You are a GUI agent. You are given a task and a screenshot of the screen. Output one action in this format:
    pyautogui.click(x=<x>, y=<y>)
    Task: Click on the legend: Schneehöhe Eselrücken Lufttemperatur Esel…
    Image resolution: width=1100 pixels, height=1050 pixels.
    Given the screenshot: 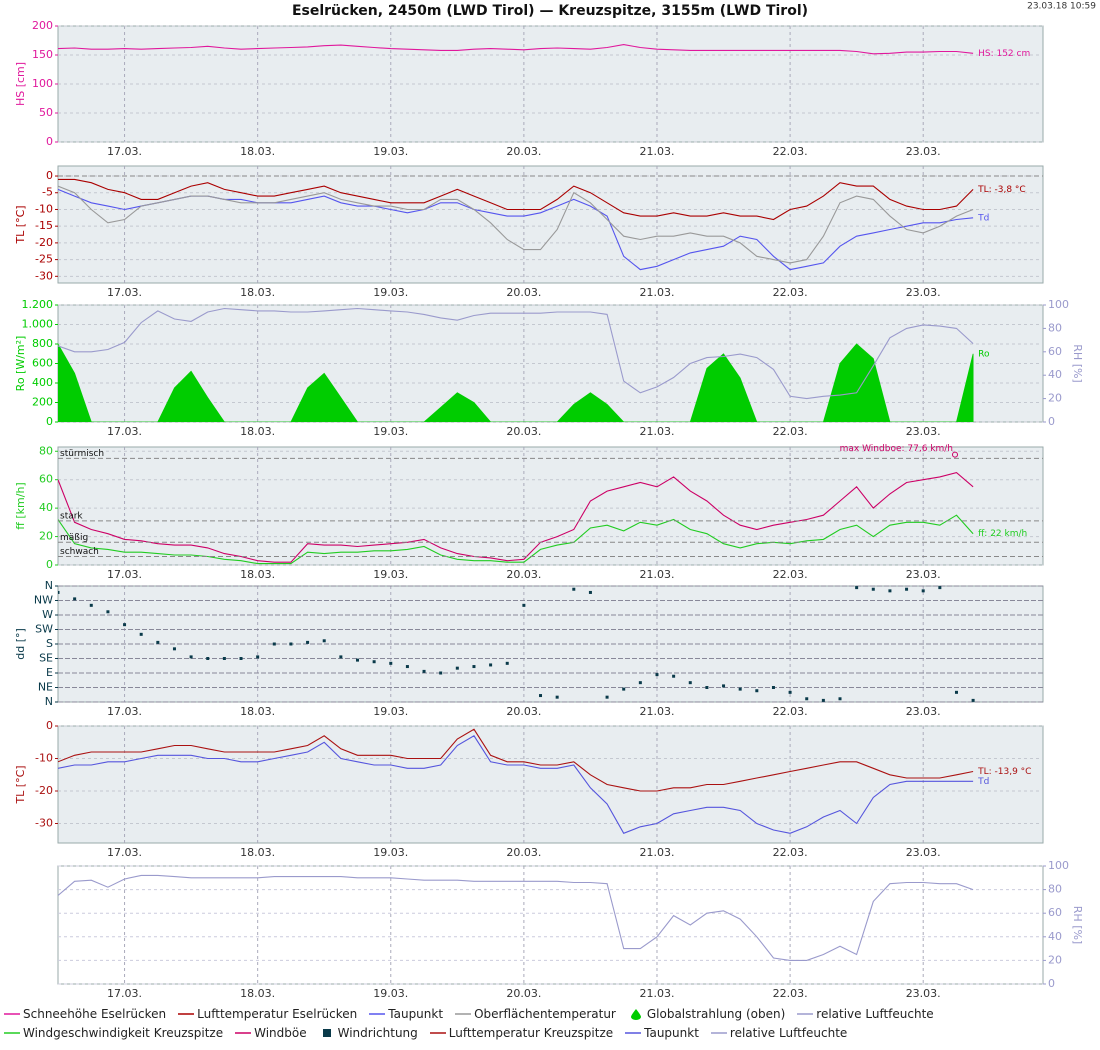 What is the action you would take?
    pyautogui.click(x=550, y=1023)
    